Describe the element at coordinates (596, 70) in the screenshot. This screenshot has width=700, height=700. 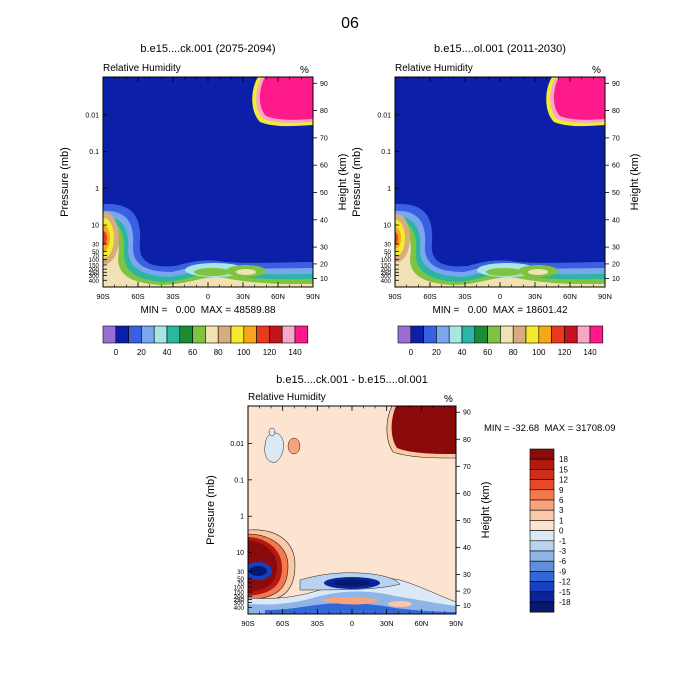
I see `panel-b-units: %` at that location.